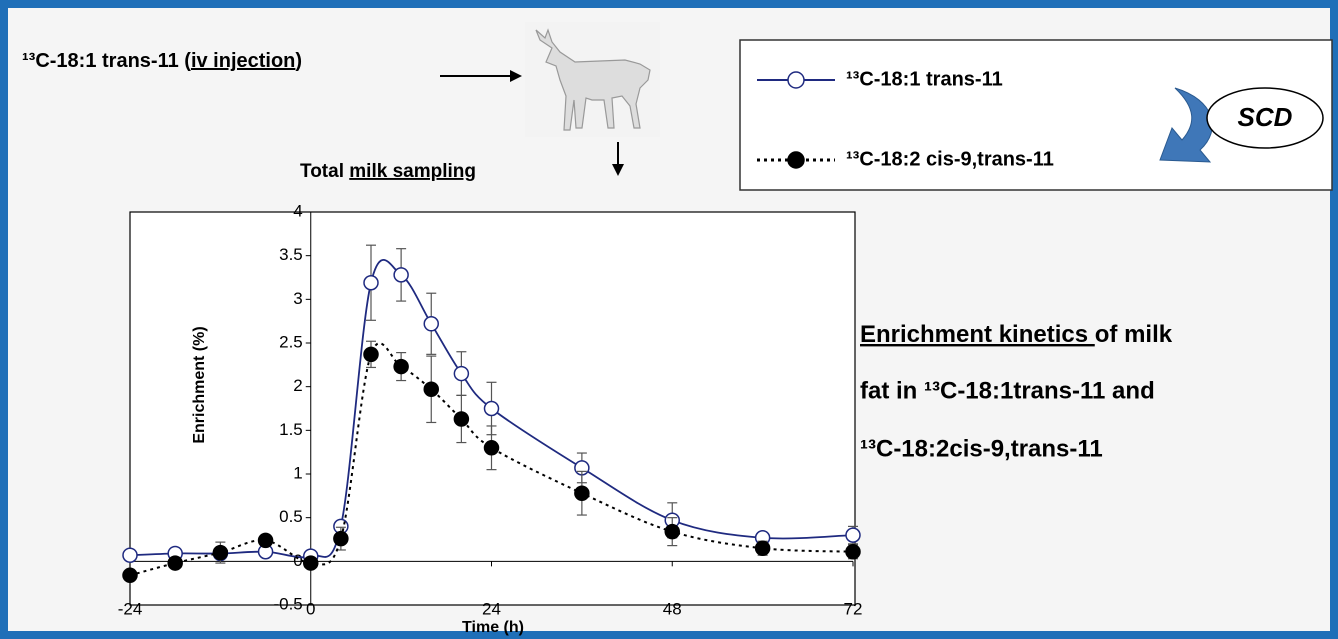 The image size is (1338, 639). Describe the element at coordinates (297, 560) in the screenshot. I see `y-tick-label: 0` at that location.